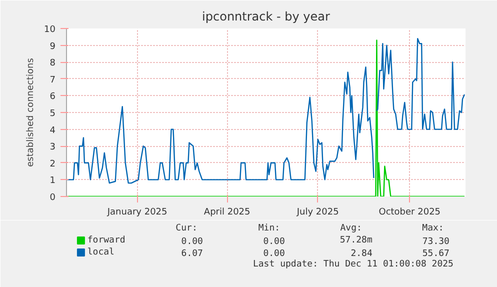  I want to click on y-axis-title: established connections, so click(31, 112).